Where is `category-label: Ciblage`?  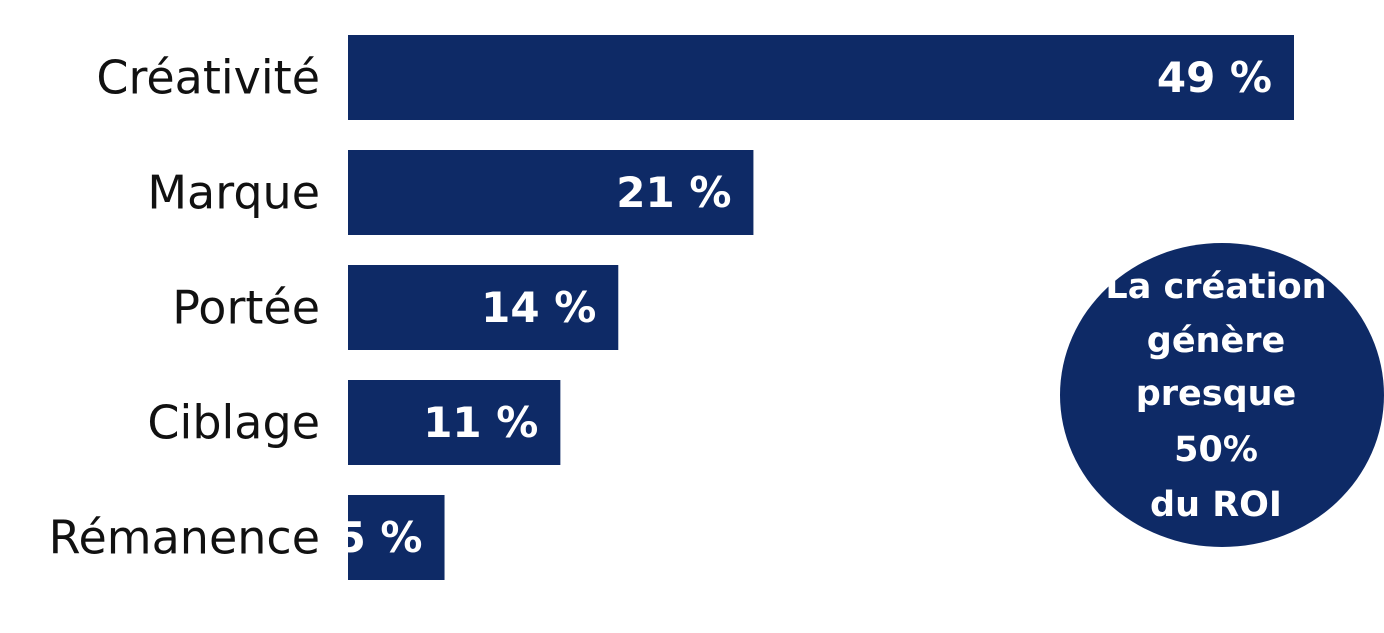 category-label: Ciblage is located at coordinates (233, 423).